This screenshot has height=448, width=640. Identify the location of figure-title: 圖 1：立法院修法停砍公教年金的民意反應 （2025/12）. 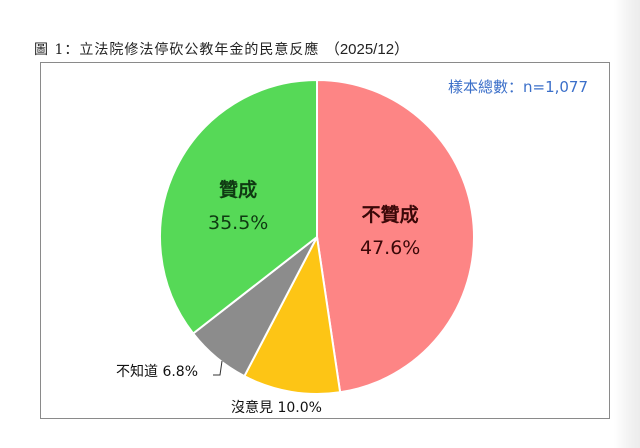
(221, 48).